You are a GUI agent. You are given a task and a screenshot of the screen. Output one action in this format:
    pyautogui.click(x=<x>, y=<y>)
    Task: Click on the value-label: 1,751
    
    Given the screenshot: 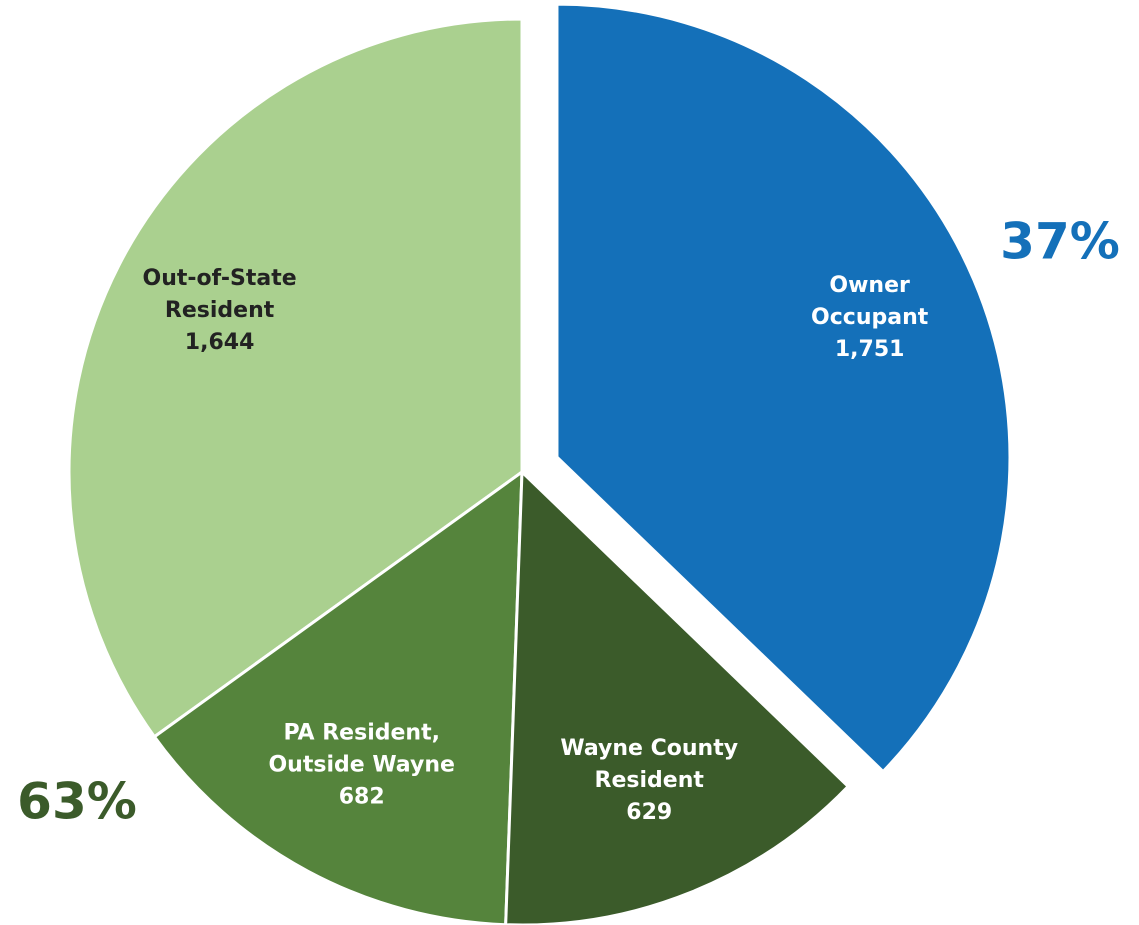 What is the action you would take?
    pyautogui.click(x=870, y=349)
    